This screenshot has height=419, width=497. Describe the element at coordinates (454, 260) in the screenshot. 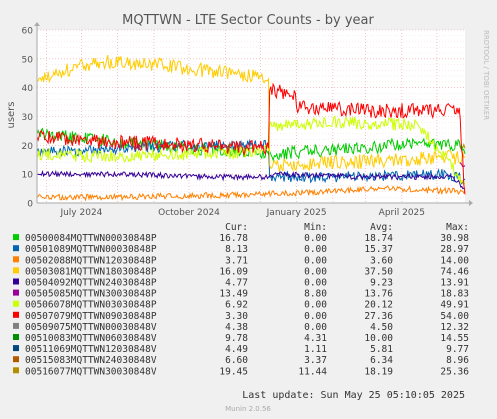

I see `legend-value-max: 14.00` at that location.